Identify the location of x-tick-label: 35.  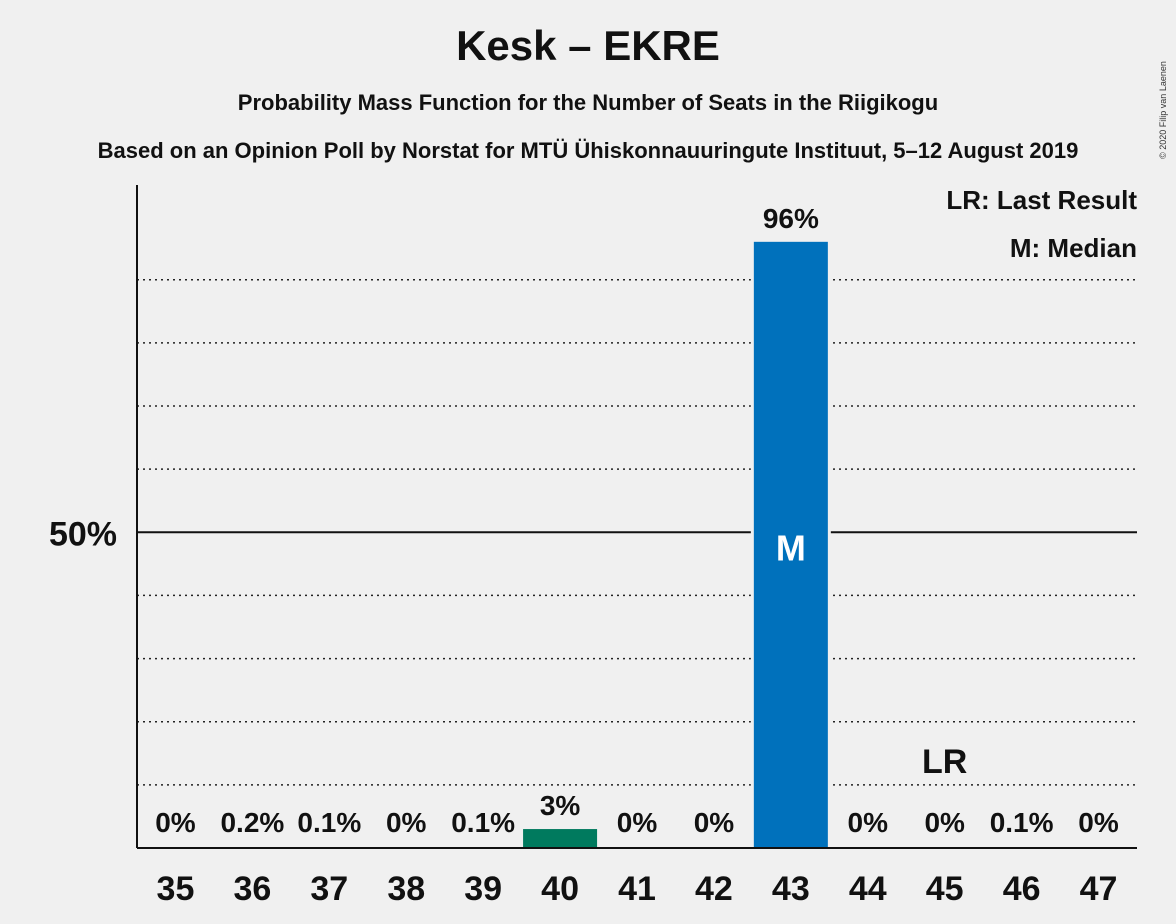
(176, 889).